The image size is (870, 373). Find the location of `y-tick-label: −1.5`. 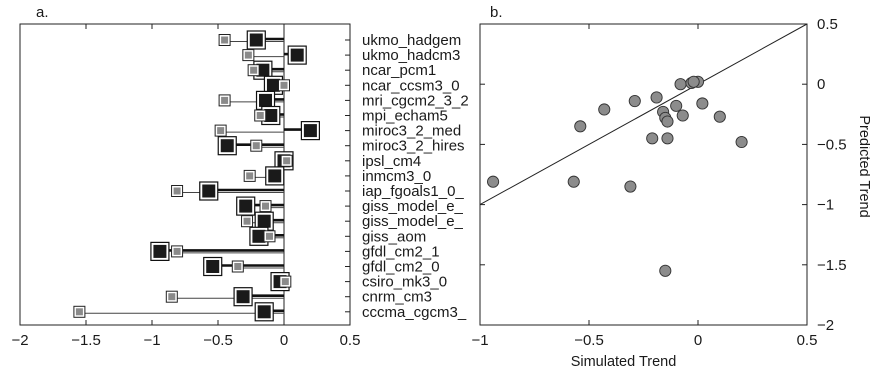

y-tick-label: −1.5 is located at coordinates (832, 265).